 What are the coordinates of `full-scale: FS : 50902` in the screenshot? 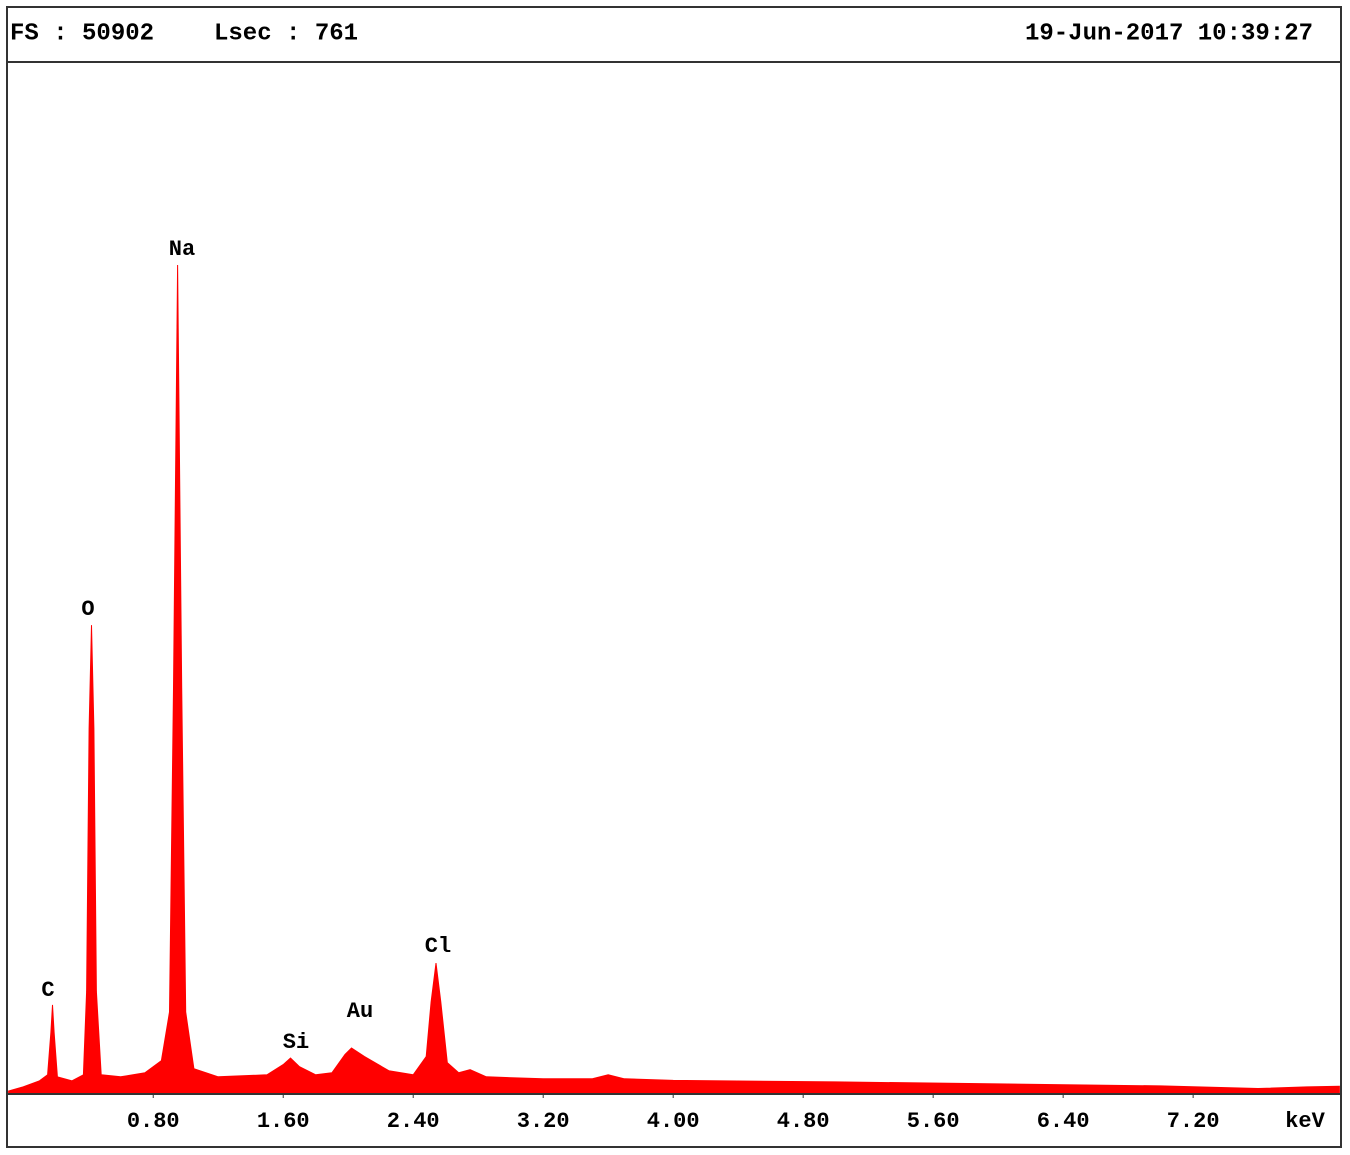 It's located at (82, 33).